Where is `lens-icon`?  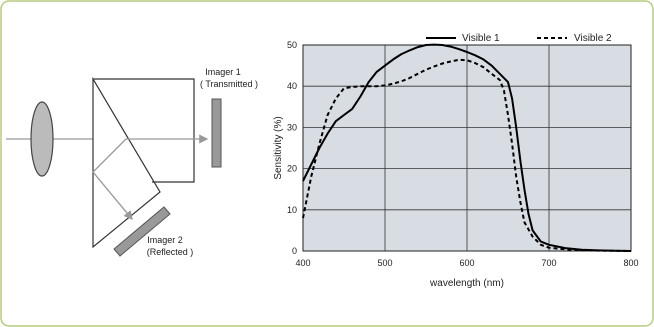 lens-icon is located at coordinates (42, 139).